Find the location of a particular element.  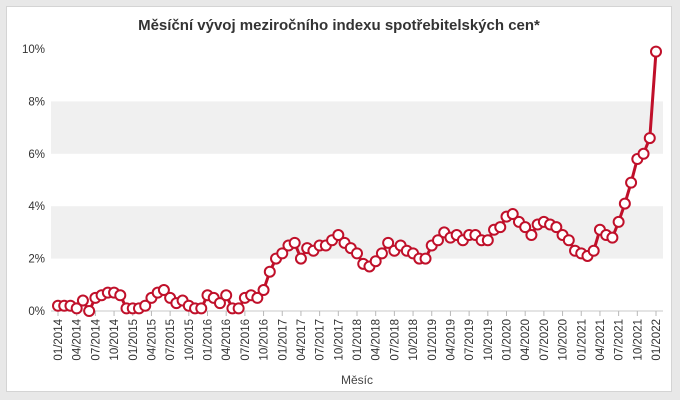

x-tick-label: 04/2016 is located at coordinates (227, 340).